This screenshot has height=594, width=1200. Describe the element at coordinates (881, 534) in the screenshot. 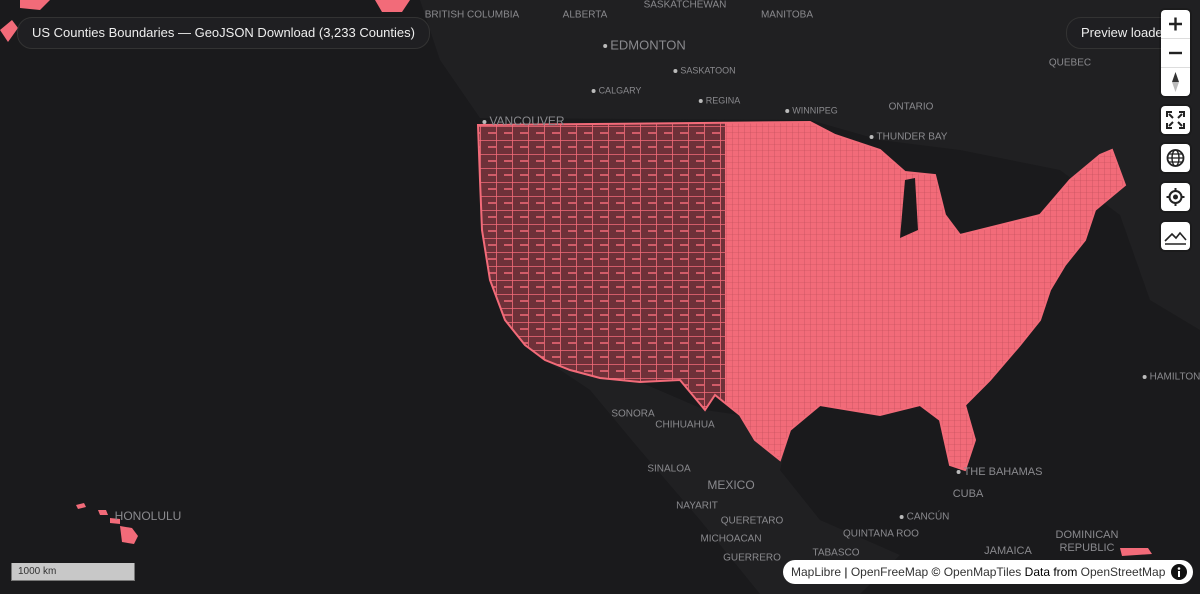

I see `place-label: QUINTANA ROO` at that location.